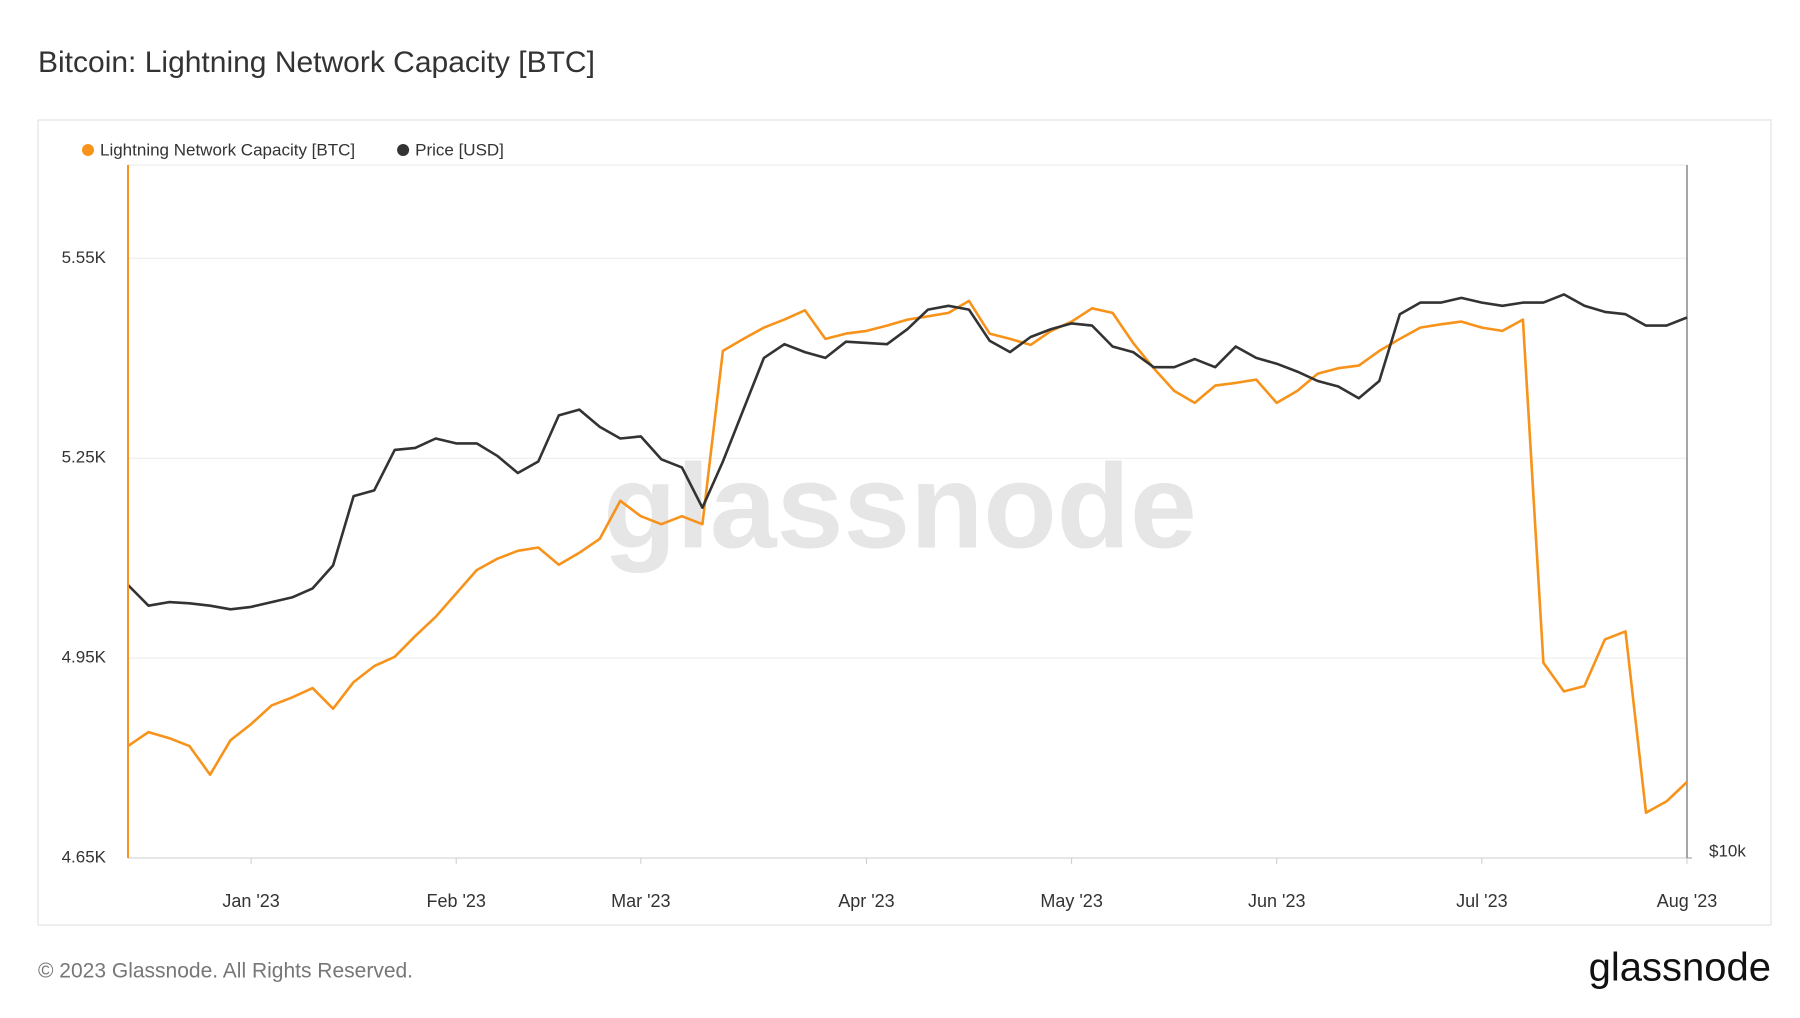  Describe the element at coordinates (1276, 901) in the screenshot. I see `x-tick-label: Jun '23` at that location.